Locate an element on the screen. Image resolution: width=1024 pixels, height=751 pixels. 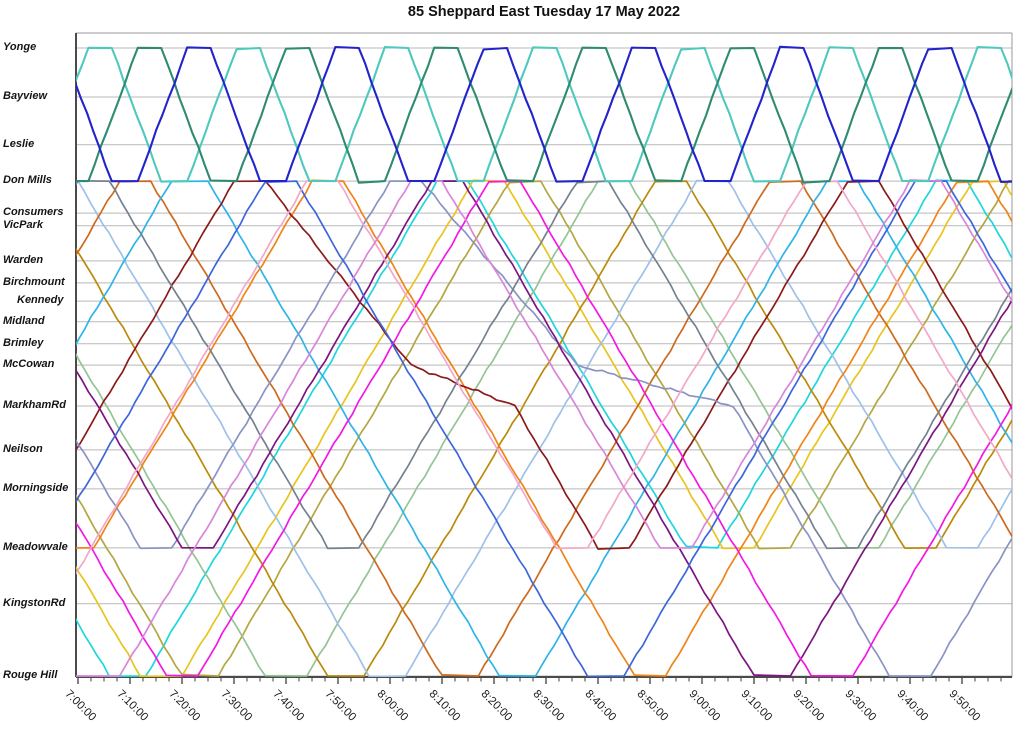
stop-label-leslie: Leslie is located at coordinates (19, 143).